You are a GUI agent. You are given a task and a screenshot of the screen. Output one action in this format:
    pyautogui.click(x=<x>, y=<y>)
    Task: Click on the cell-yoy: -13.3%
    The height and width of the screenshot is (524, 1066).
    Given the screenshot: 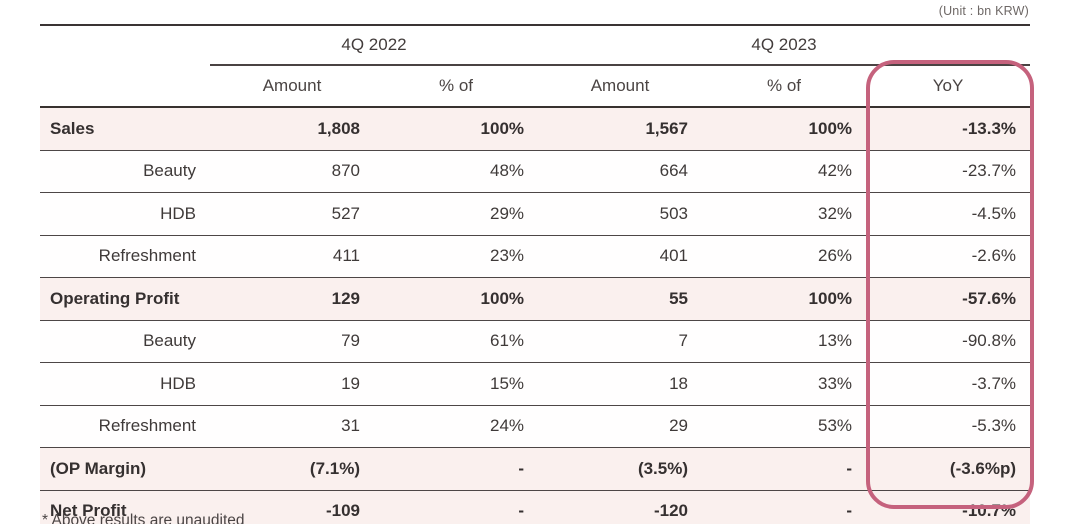 What is the action you would take?
    pyautogui.click(x=948, y=129)
    